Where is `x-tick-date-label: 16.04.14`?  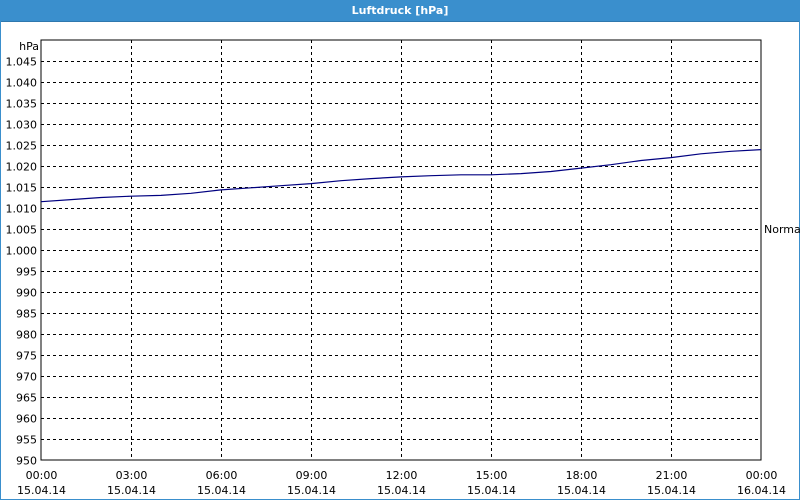 x-tick-date-label: 16.04.14 is located at coordinates (761, 490).